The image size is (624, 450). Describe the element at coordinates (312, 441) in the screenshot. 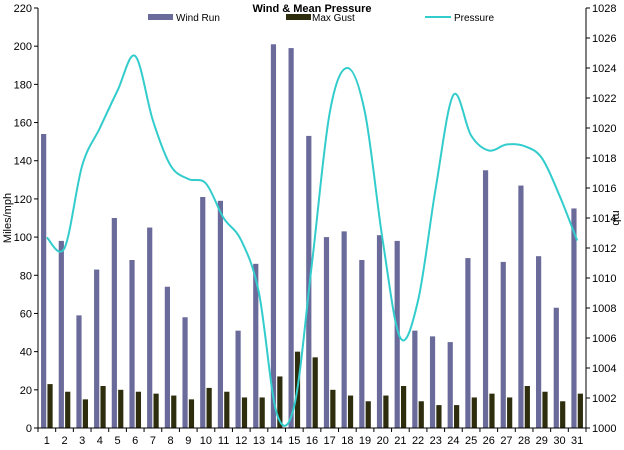

I see `x-axis-tick-label: 16` at that location.